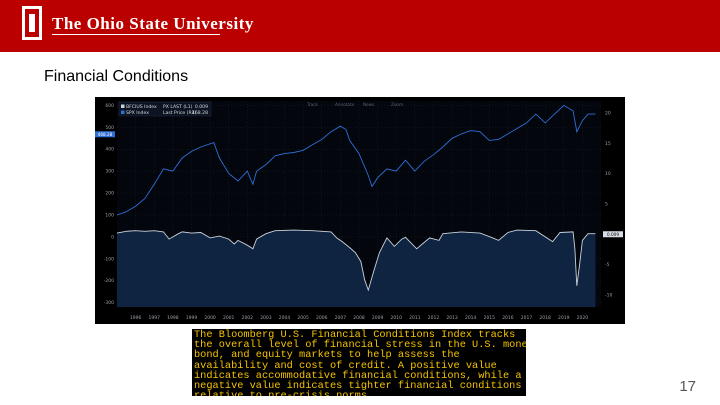 The width and height of the screenshot is (720, 405). I want to click on x-tick-label: 2011, so click(415, 318).